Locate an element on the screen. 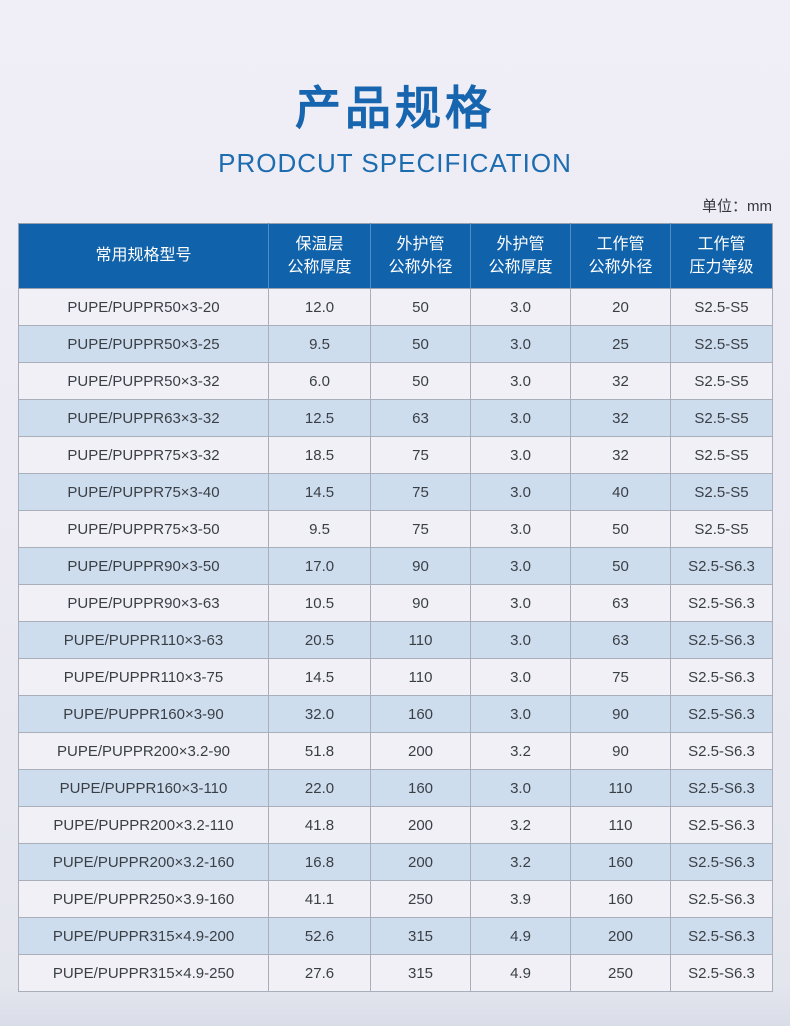 The height and width of the screenshot is (1026, 790). table-cell: 110 is located at coordinates (620, 788).